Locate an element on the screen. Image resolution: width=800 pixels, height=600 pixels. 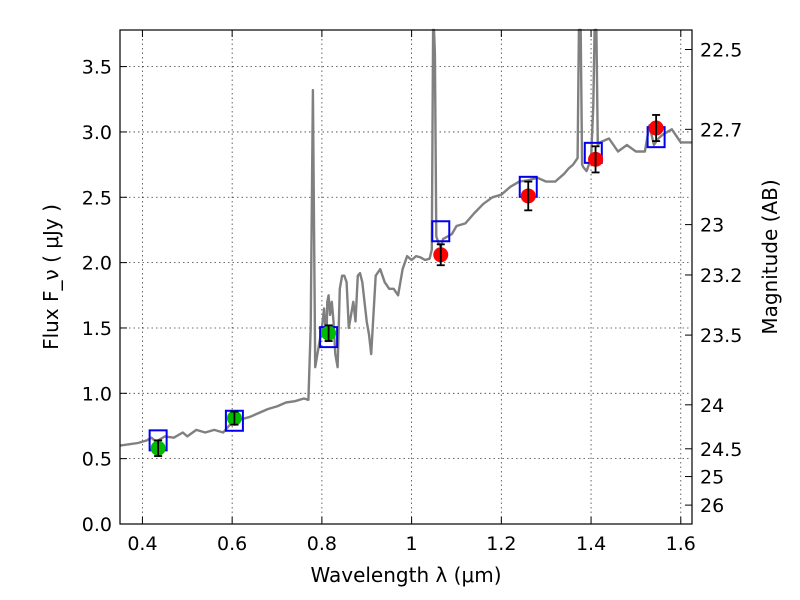
x-tick-label: 0.8 is located at coordinates (322, 544).